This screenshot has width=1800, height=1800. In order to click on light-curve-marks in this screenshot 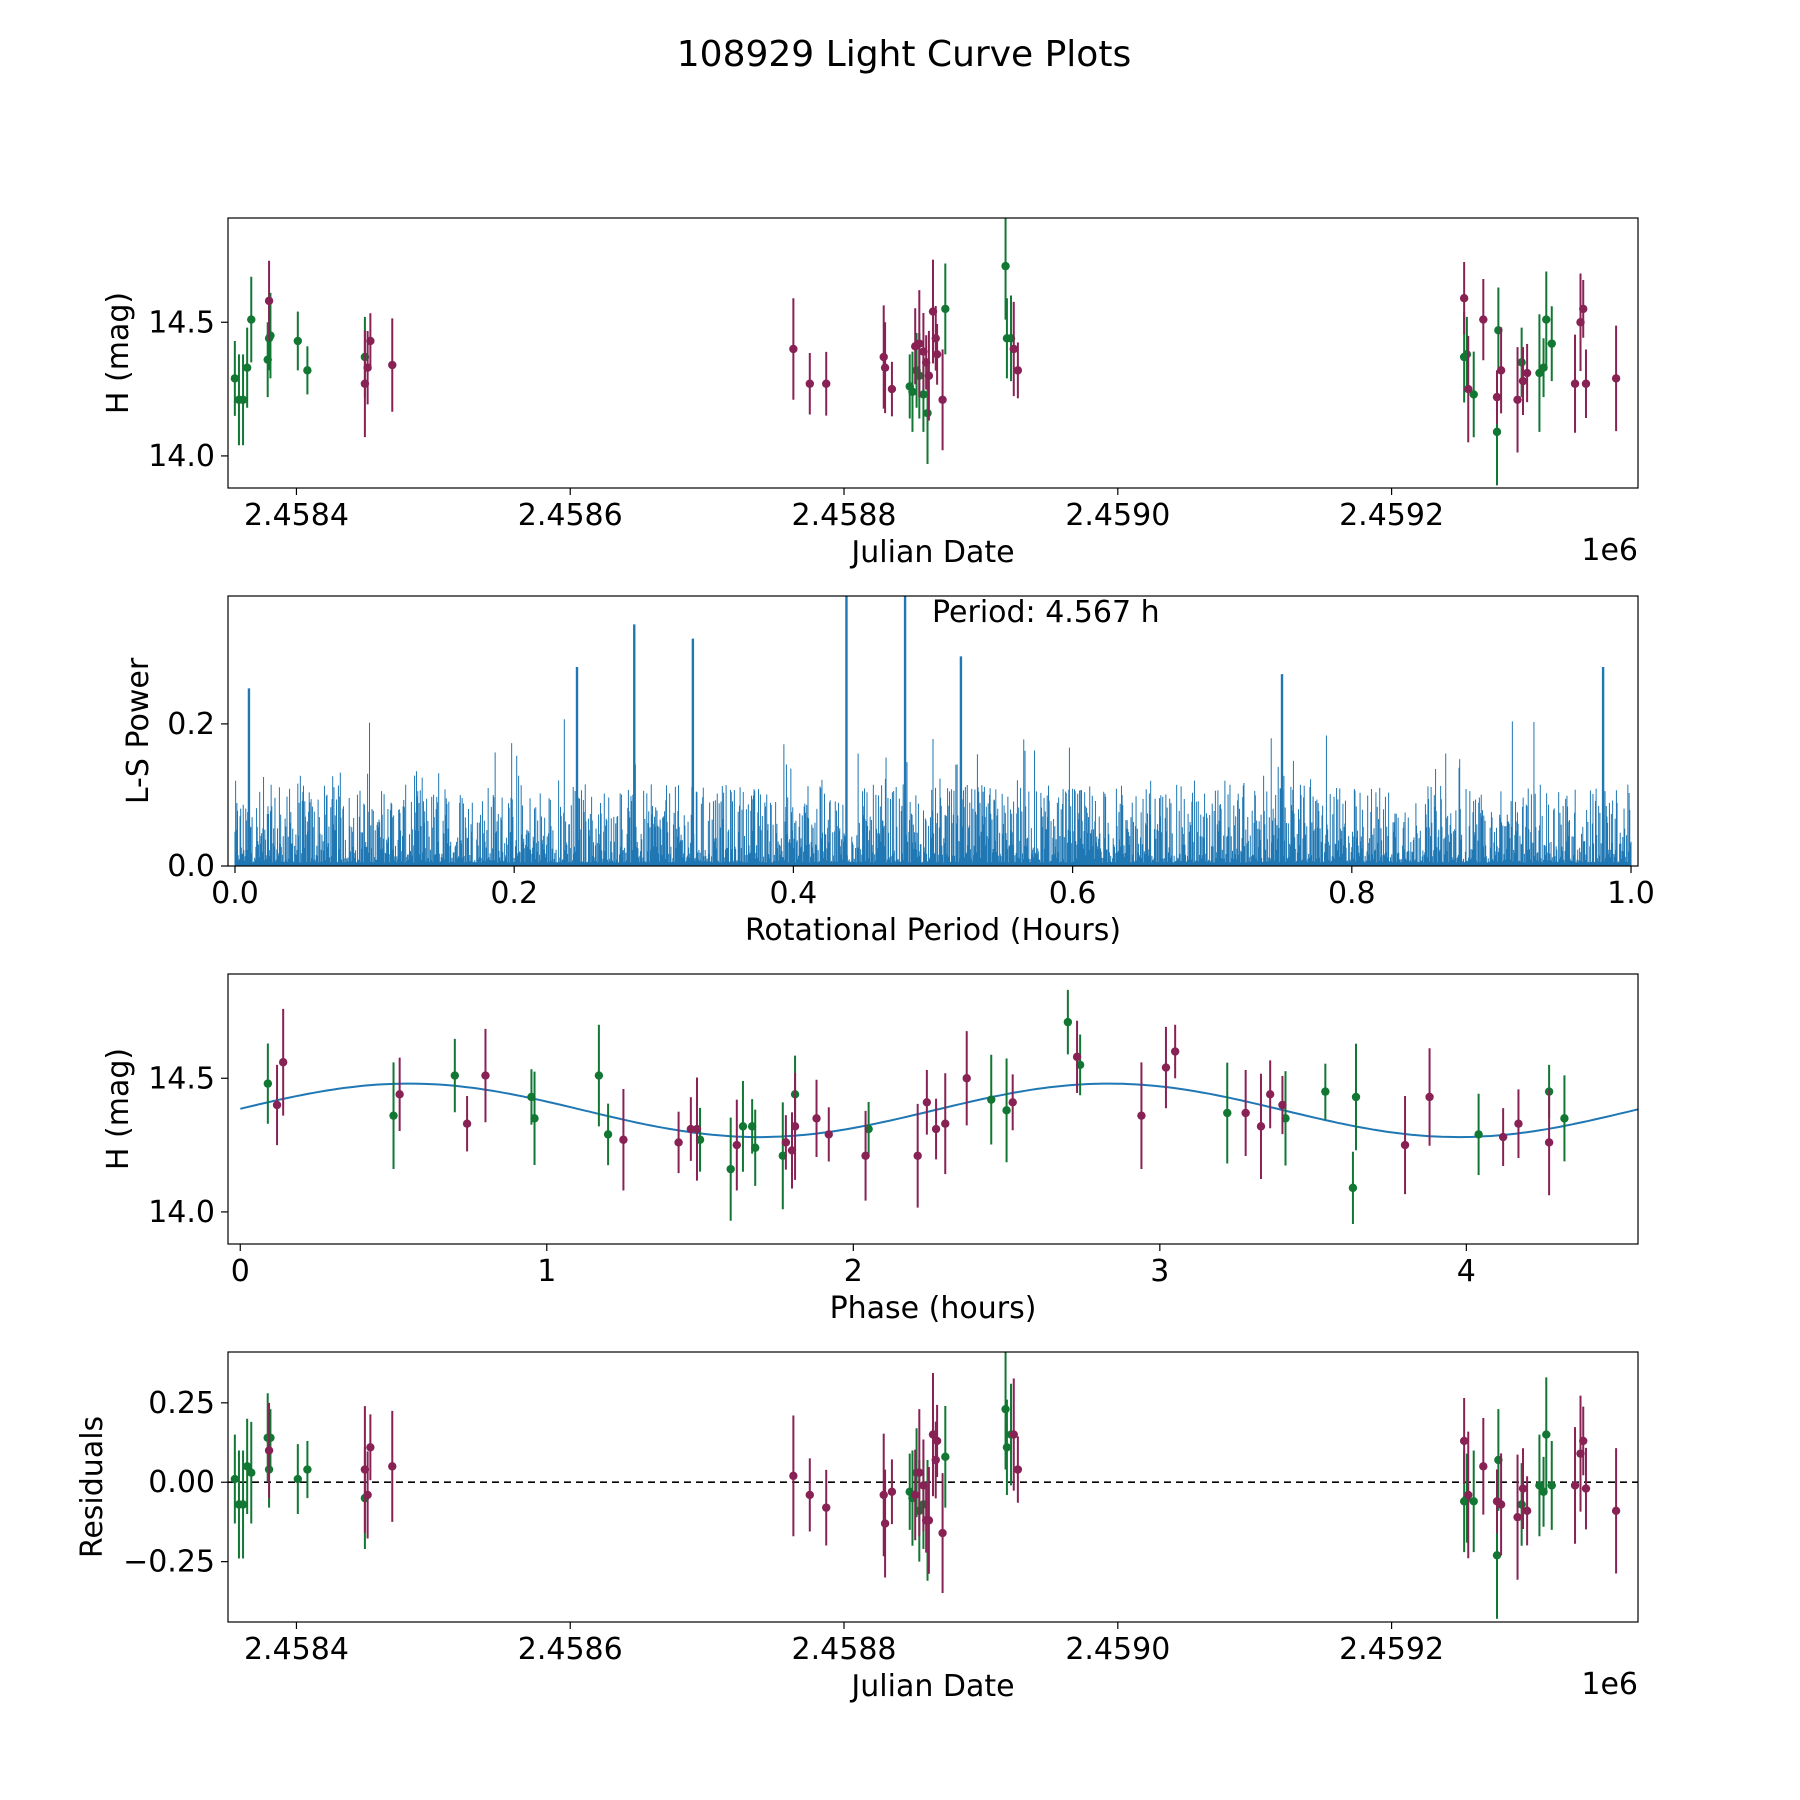, I will do `click(925, 352)`.